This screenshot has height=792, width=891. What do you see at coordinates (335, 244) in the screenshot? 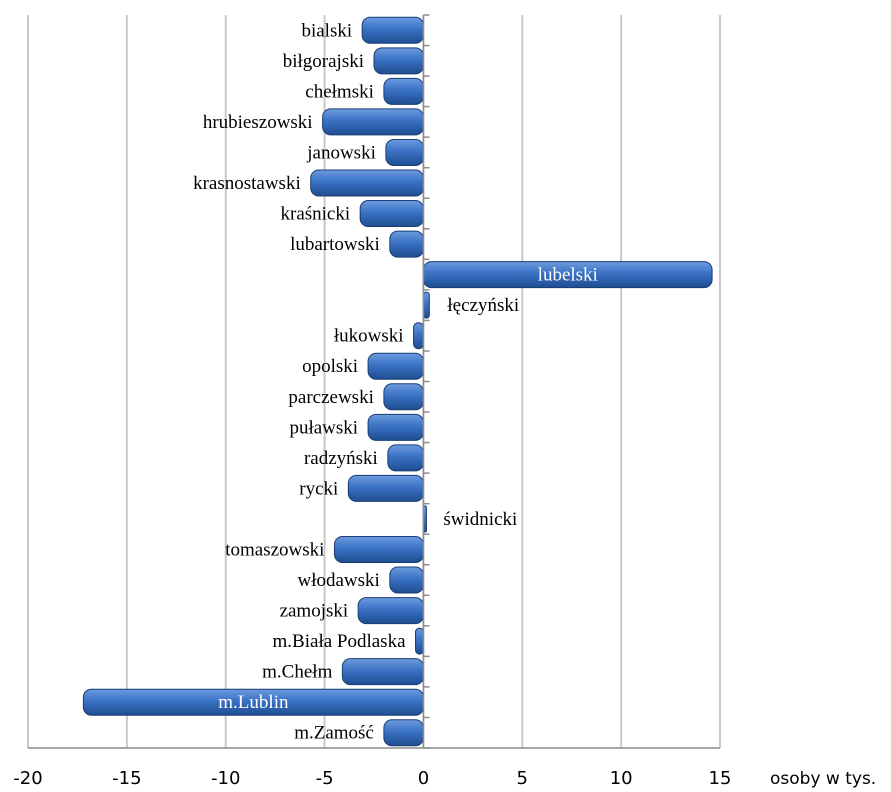
I see `category-label: lubartowski` at bounding box center [335, 244].